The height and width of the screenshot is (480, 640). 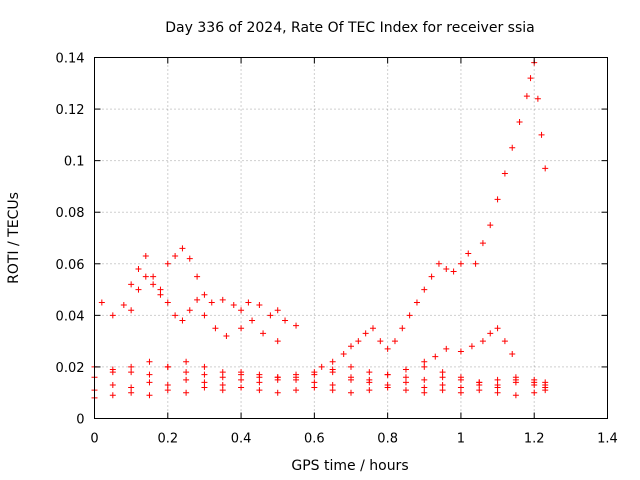 What do you see at coordinates (241, 439) in the screenshot?
I see `x-tick-label: 0.4` at bounding box center [241, 439].